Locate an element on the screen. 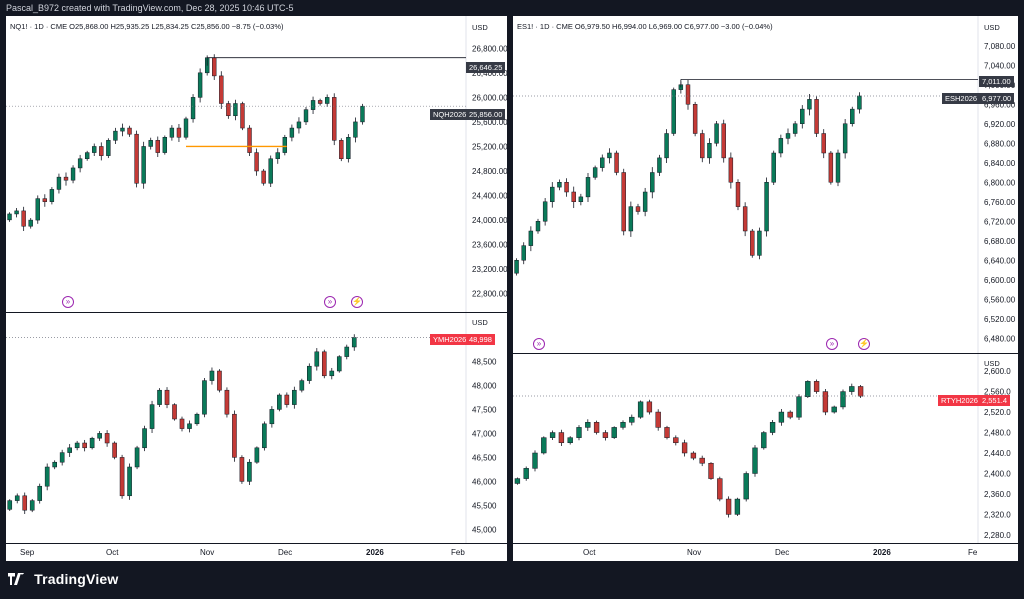 The width and height of the screenshot is (1024, 599). price-axis-label: 2,520.0 is located at coordinates (997, 412).